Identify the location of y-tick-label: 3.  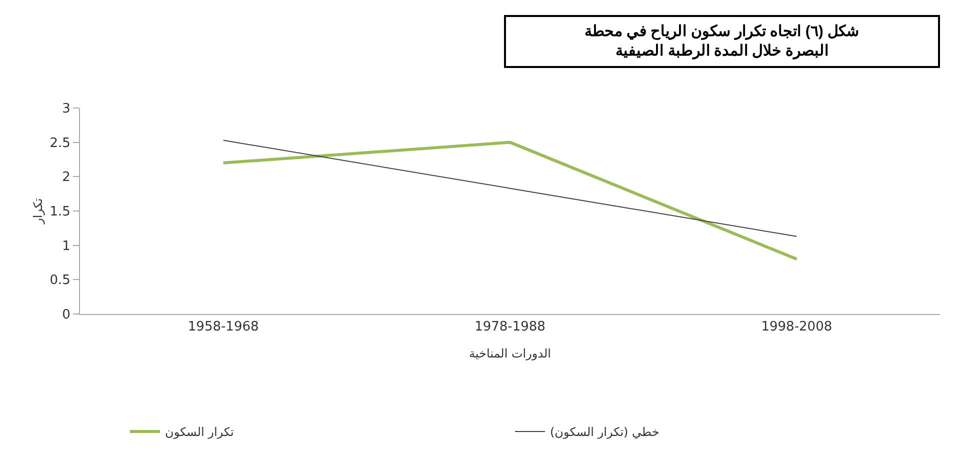
(66, 109).